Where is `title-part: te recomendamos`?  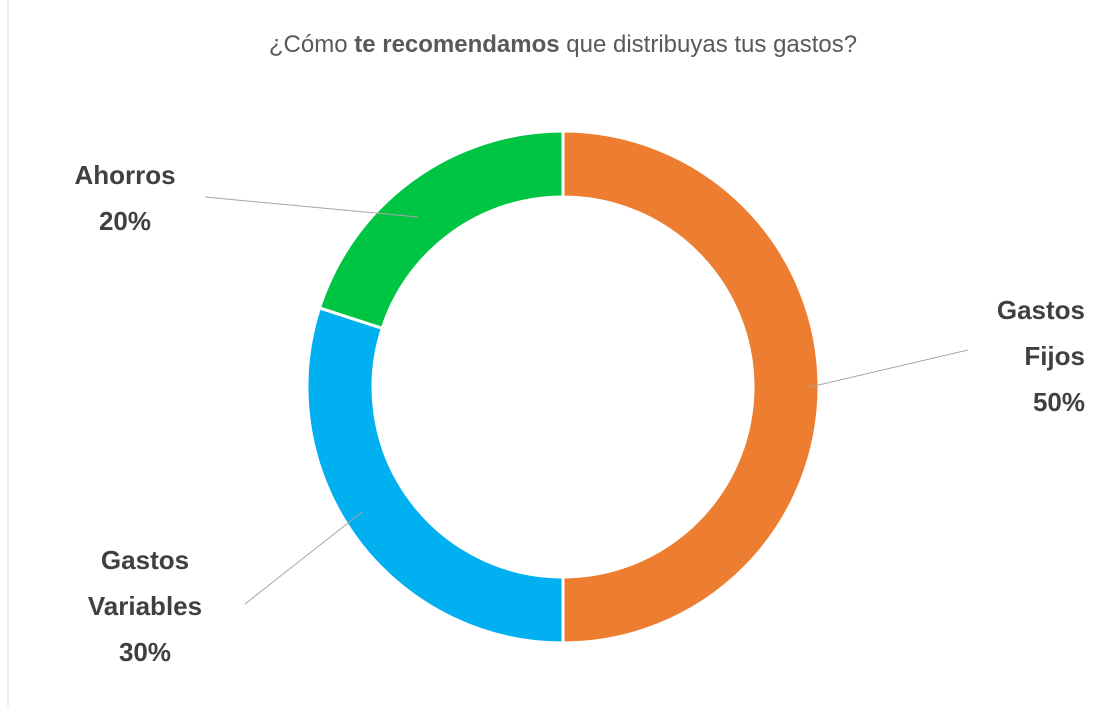 title-part: te recomendamos is located at coordinates (456, 44).